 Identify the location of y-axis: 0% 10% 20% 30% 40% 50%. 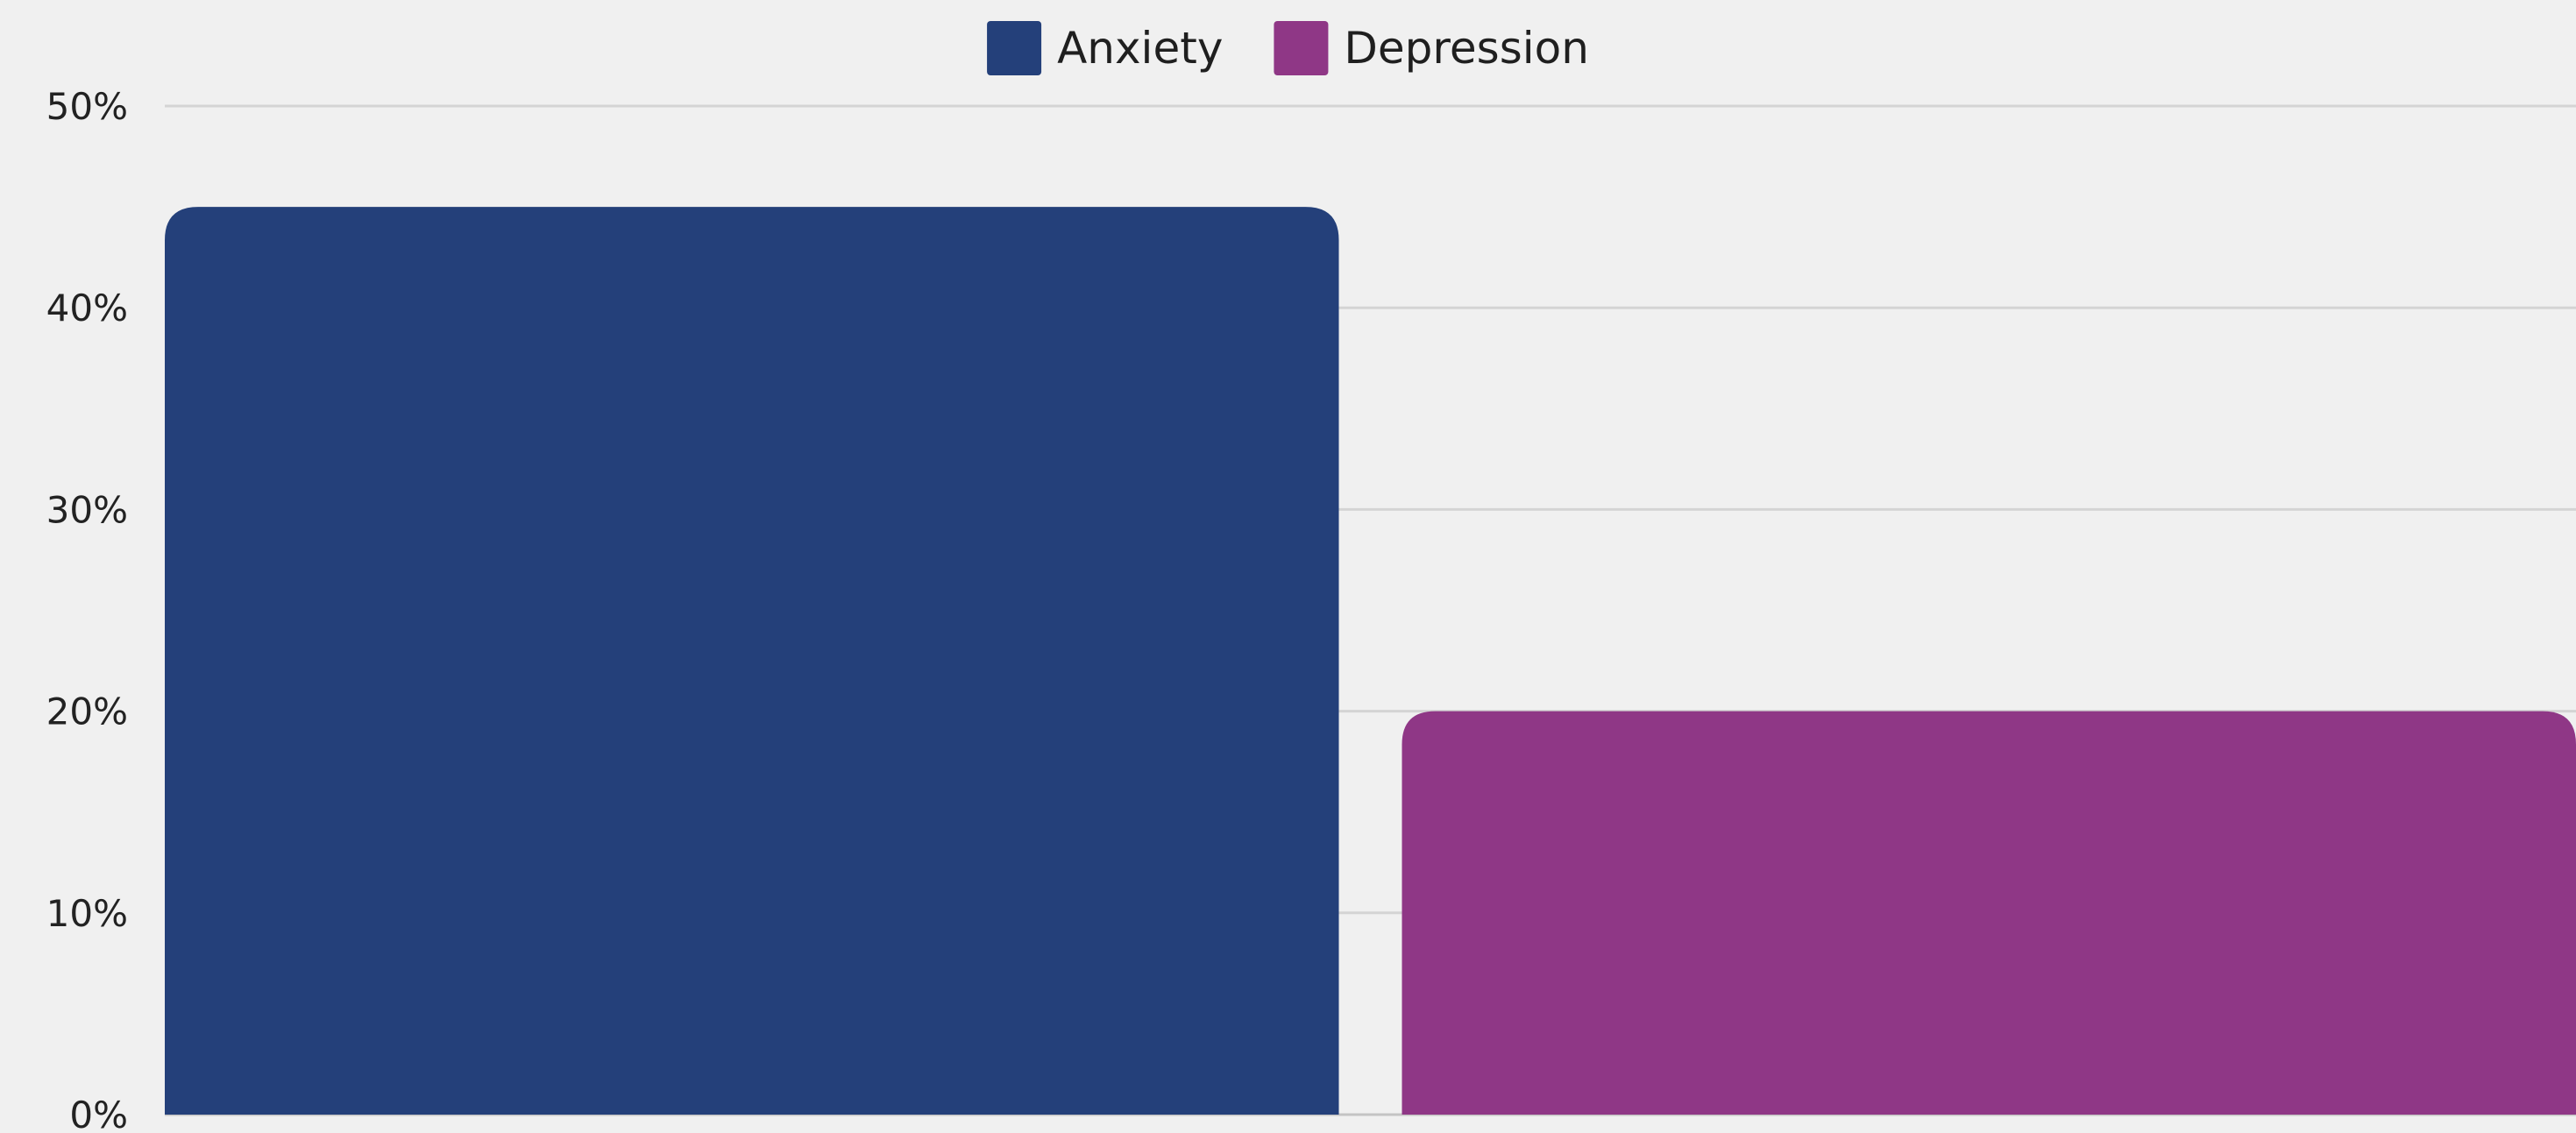
(87, 609).